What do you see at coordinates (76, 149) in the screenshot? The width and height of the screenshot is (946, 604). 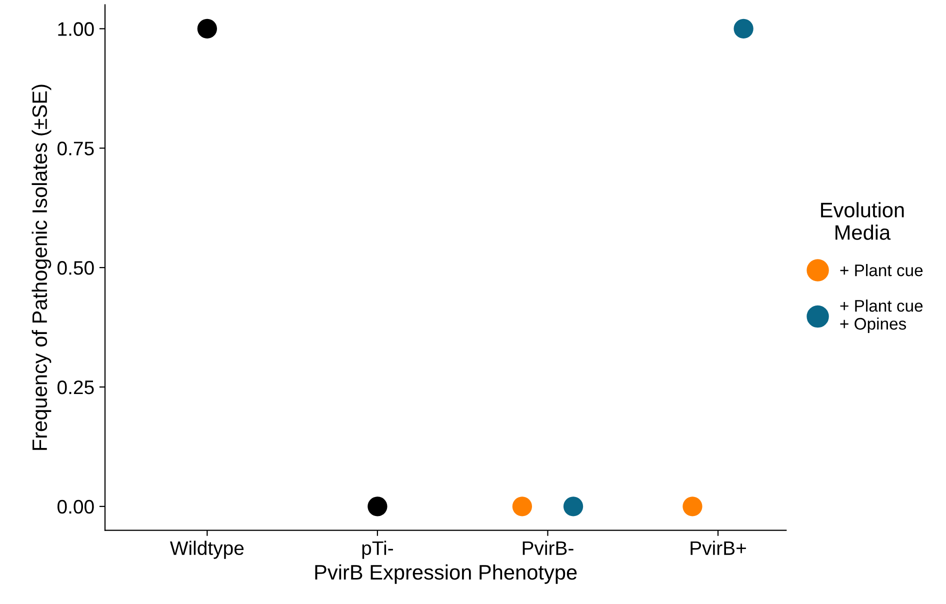 I see `y-tick-label: 0.75` at bounding box center [76, 149].